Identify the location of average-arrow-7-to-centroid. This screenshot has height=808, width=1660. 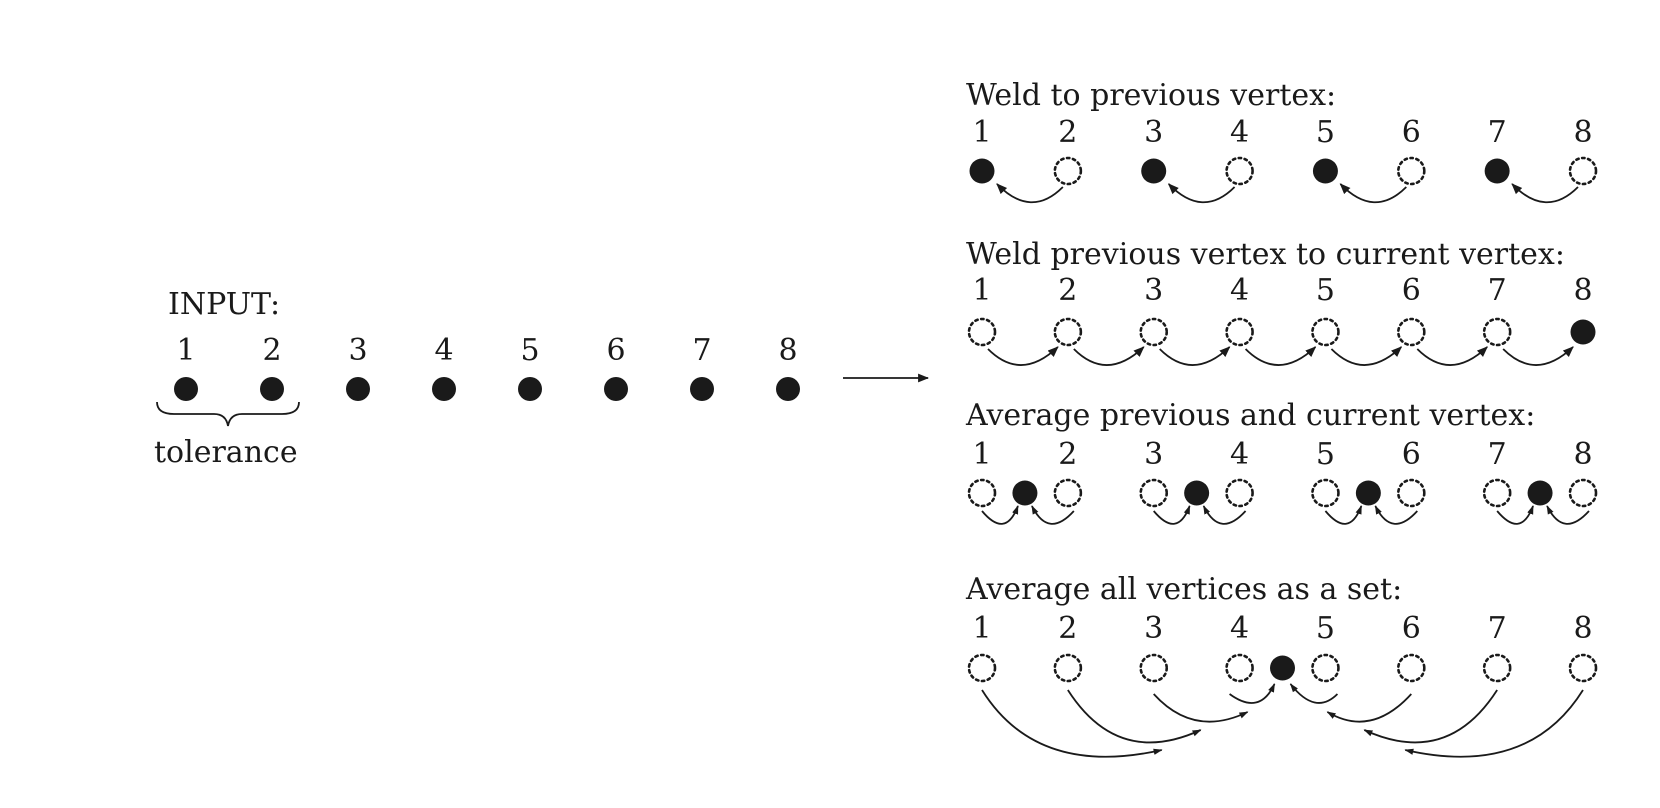
(1430, 716).